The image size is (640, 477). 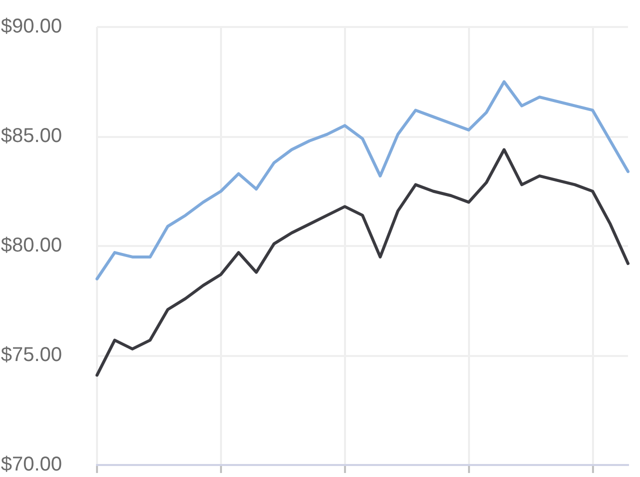 What do you see at coordinates (31, 245) in the screenshot?
I see `y-tick-label: $80.00` at bounding box center [31, 245].